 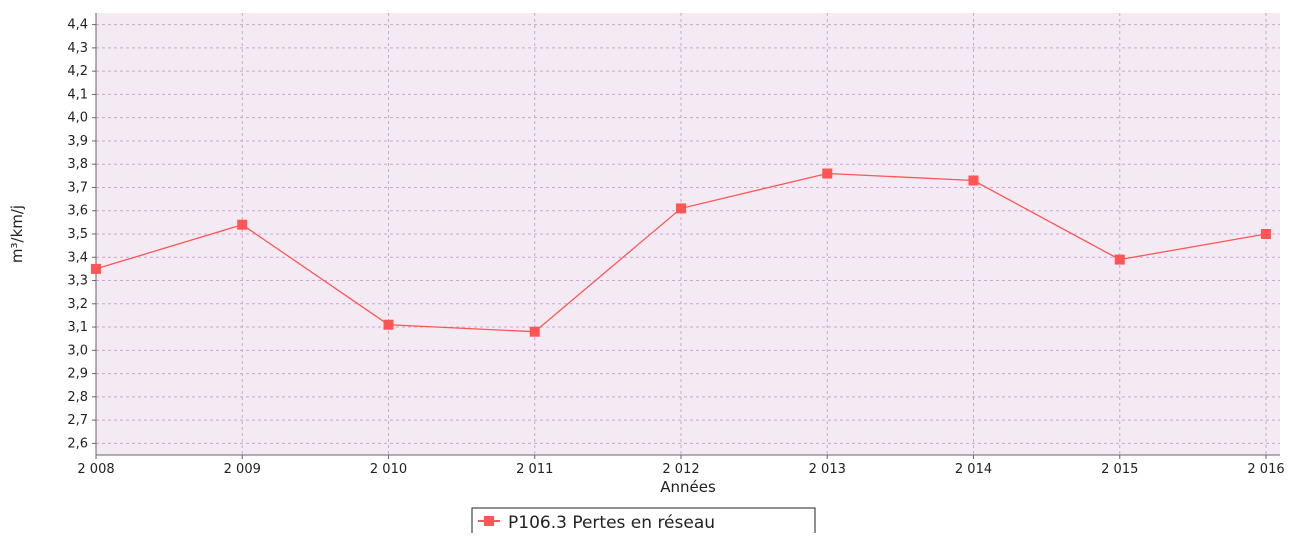 I want to click on y-tick-label: 4,2, so click(x=77, y=71).